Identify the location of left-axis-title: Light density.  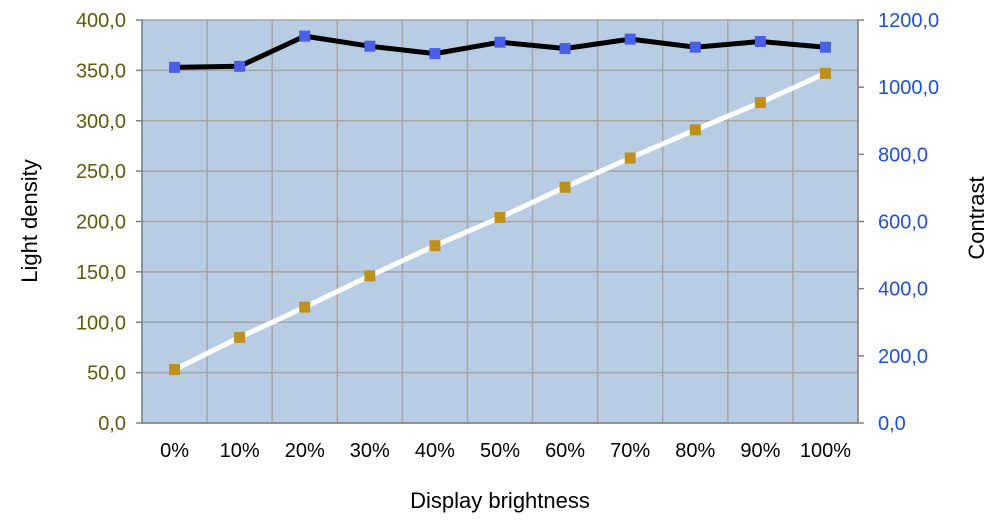
(29, 221).